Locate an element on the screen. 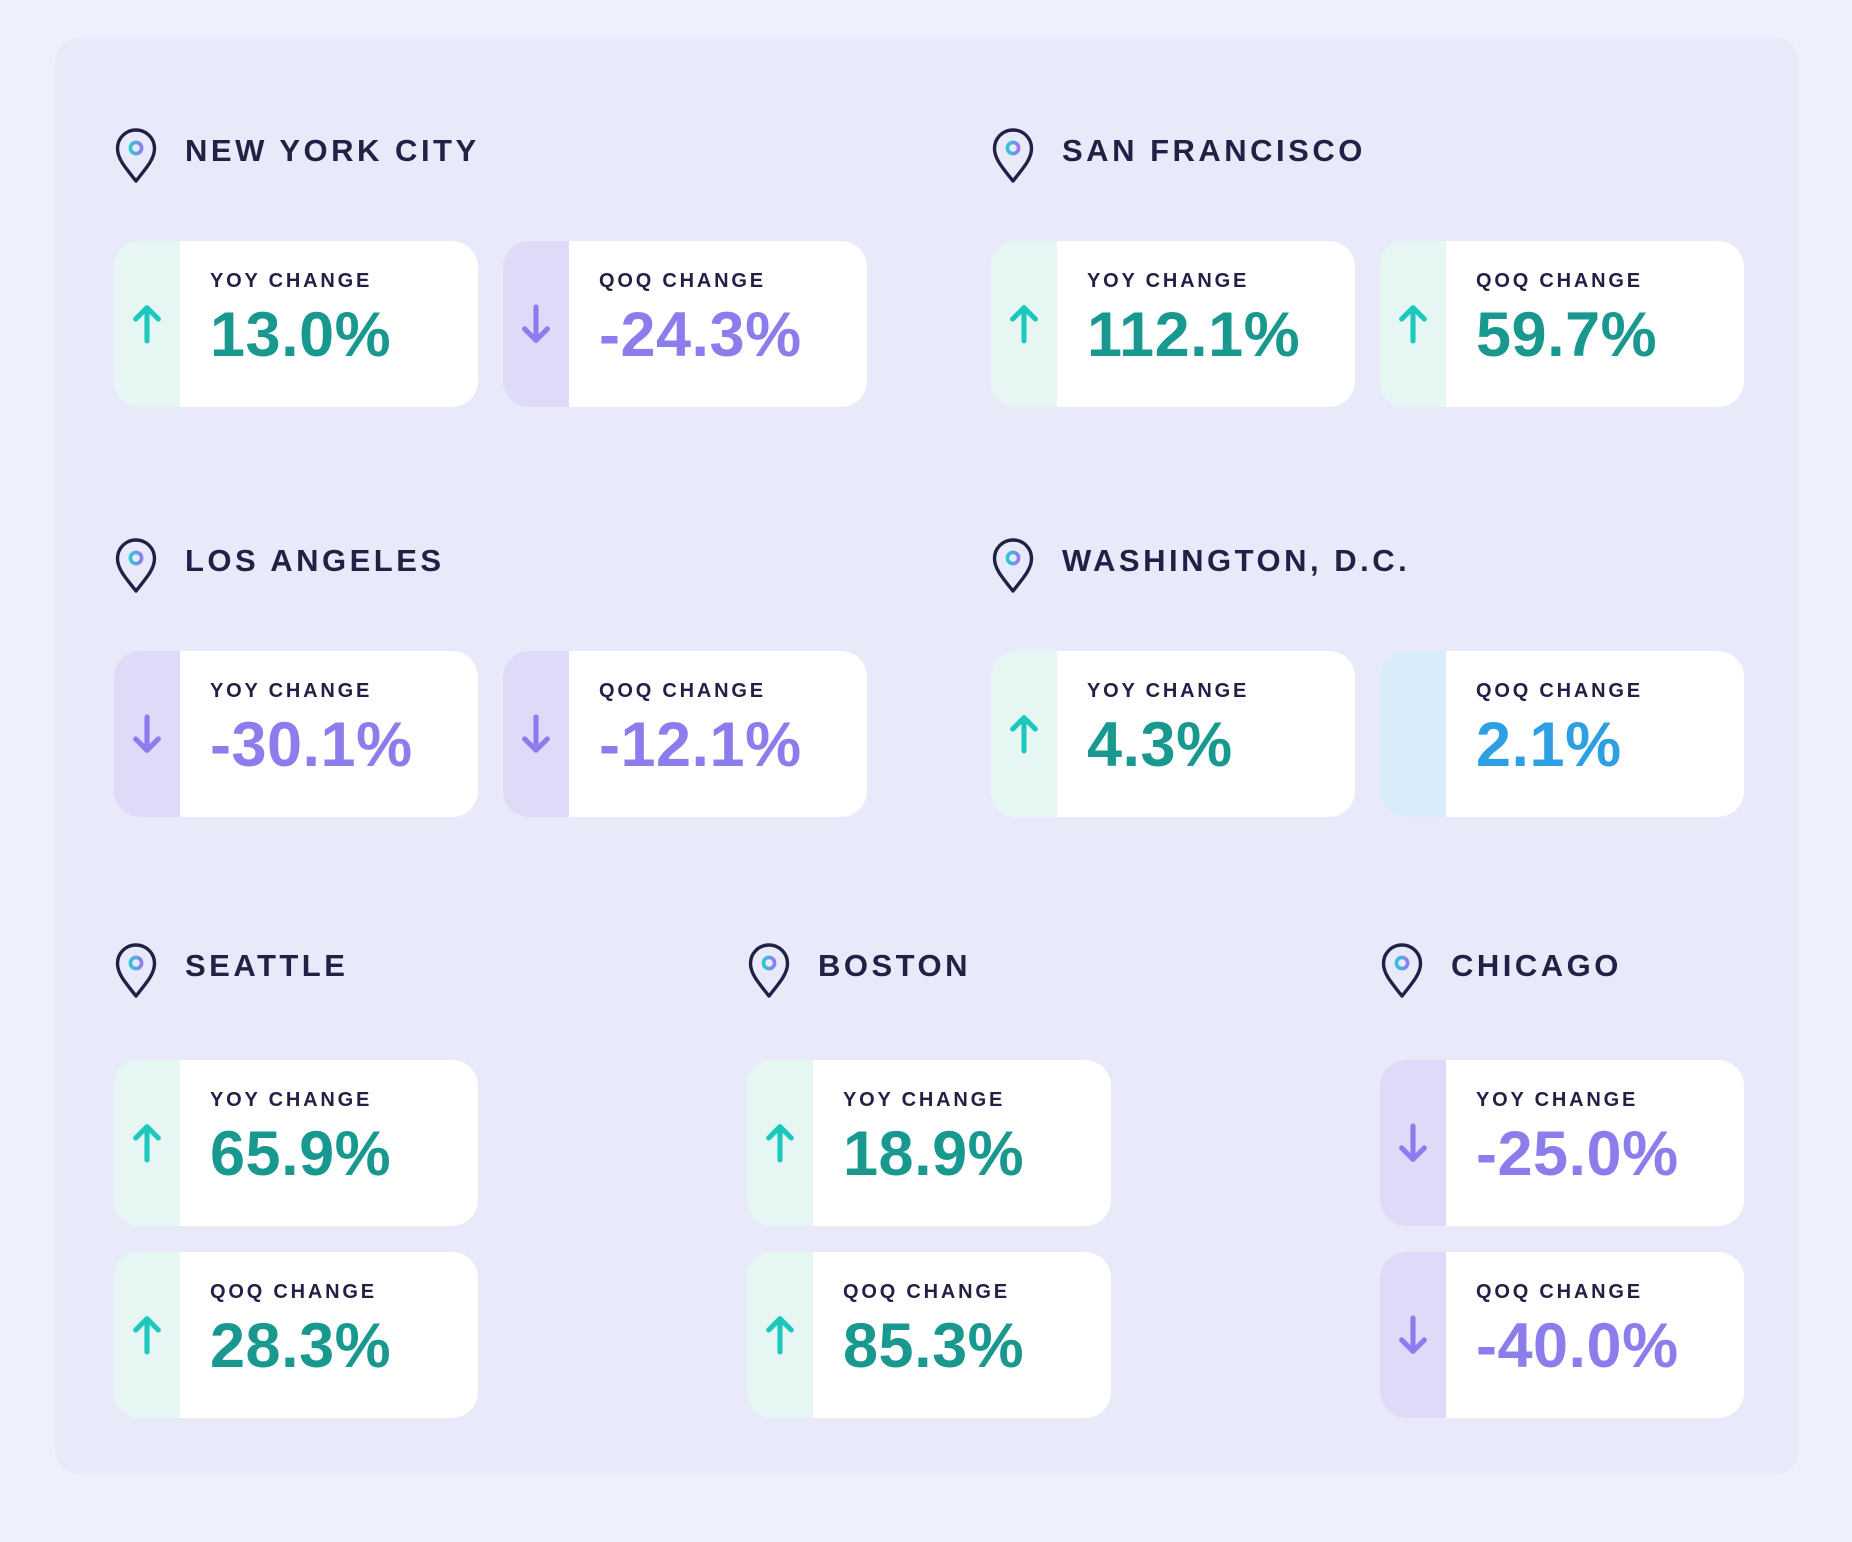 Image resolution: width=1852 pixels, height=1542 pixels. stat-value: 28.3% is located at coordinates (301, 1346).